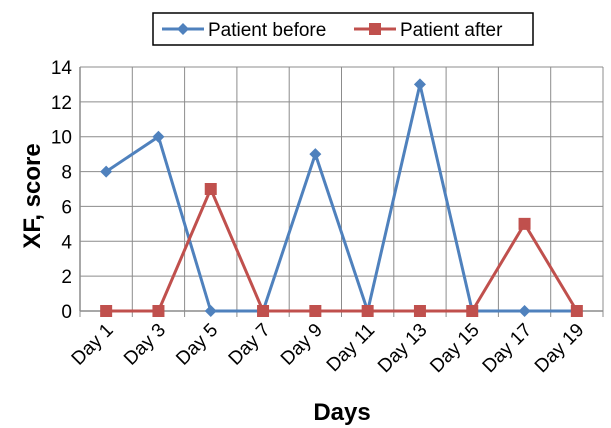 This screenshot has height=428, width=611. What do you see at coordinates (62, 68) in the screenshot?
I see `y-tick-label: 14` at bounding box center [62, 68].